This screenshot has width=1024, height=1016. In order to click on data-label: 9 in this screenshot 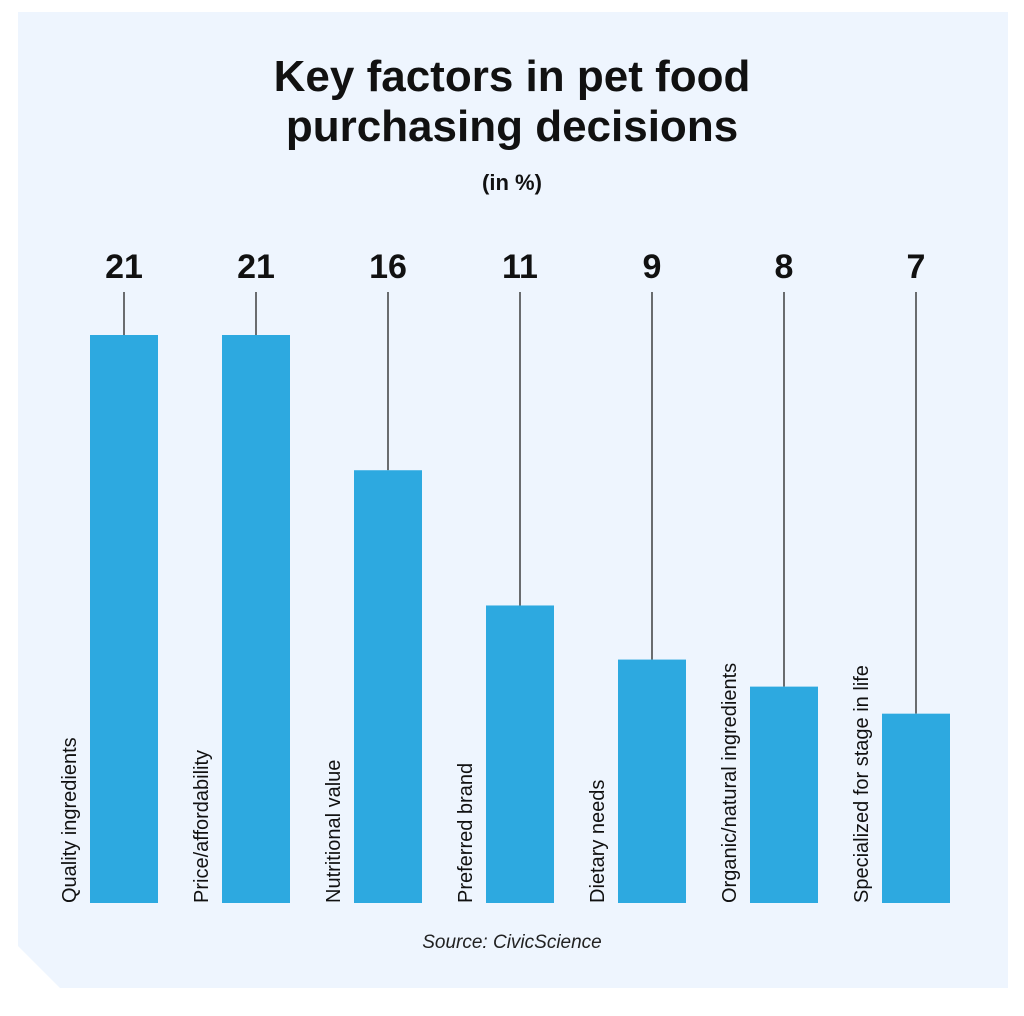, I will do `click(652, 267)`.